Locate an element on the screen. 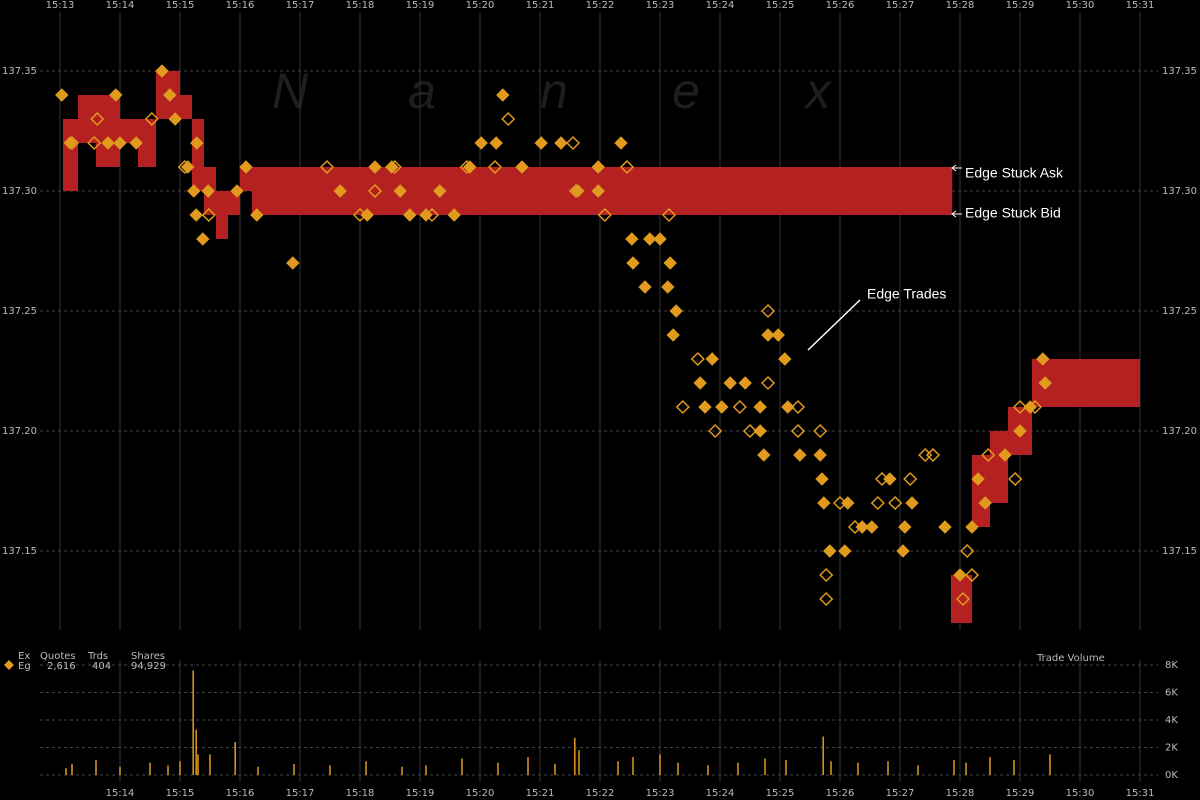 This screenshot has height=800, width=1200. y-tick-label: 6K is located at coordinates (1171, 693).